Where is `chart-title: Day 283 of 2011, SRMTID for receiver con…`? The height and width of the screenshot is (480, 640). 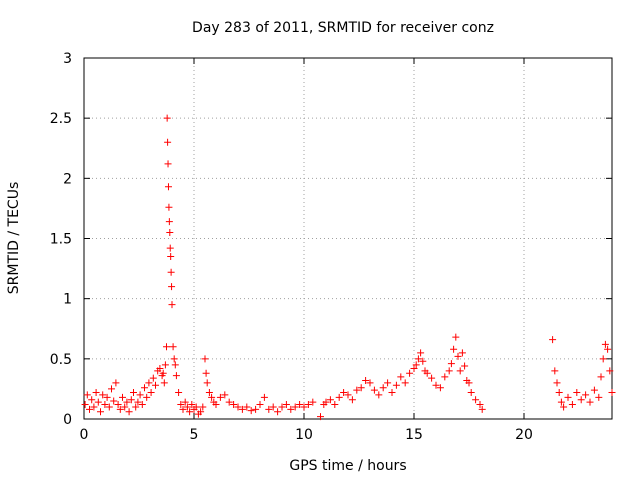
chart-title: Day 283 of 2011, SRMTID for receiver con… is located at coordinates (343, 28).